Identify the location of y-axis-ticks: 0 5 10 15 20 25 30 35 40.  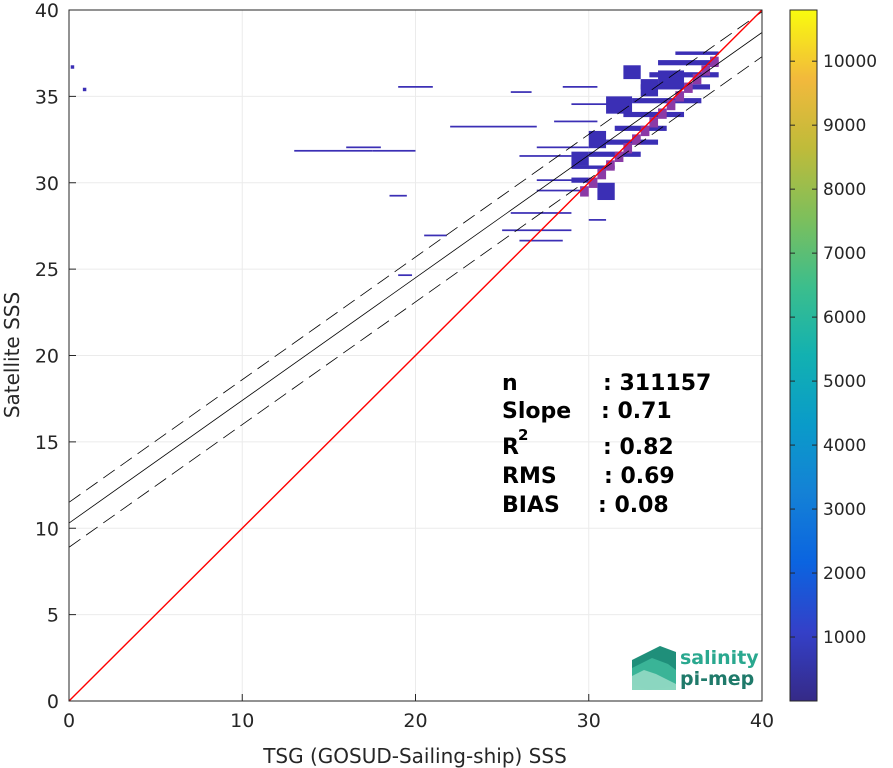
(55, 356).